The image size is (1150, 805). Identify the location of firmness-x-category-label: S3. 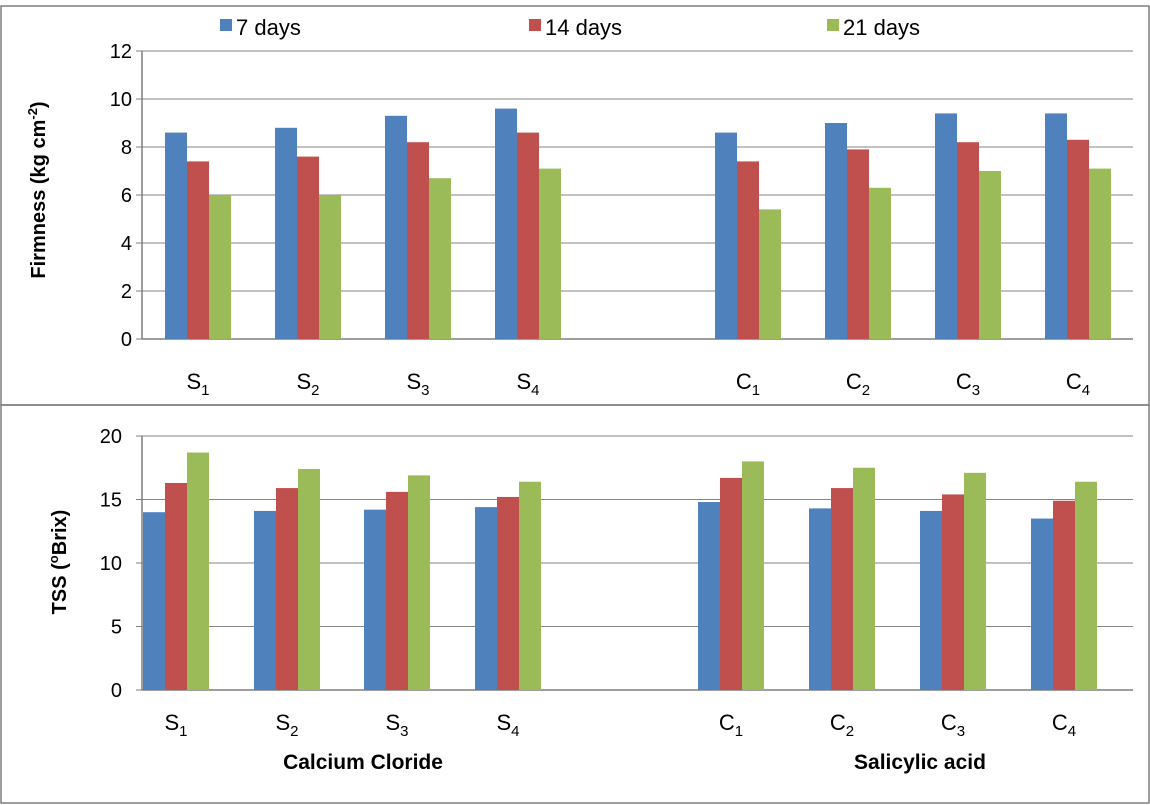
(417, 384).